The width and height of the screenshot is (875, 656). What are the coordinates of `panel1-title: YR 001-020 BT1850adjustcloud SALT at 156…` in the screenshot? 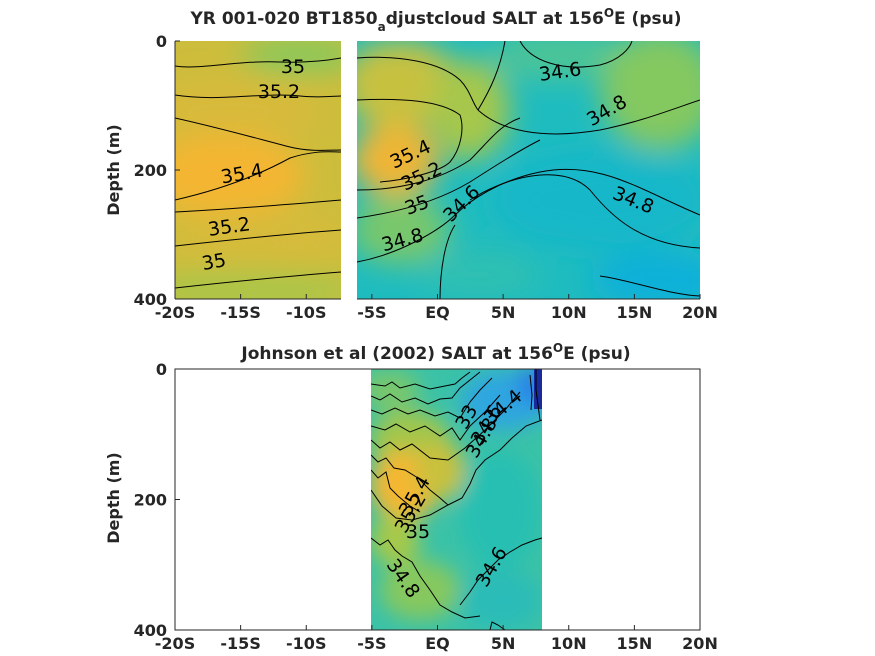 It's located at (436, 20).